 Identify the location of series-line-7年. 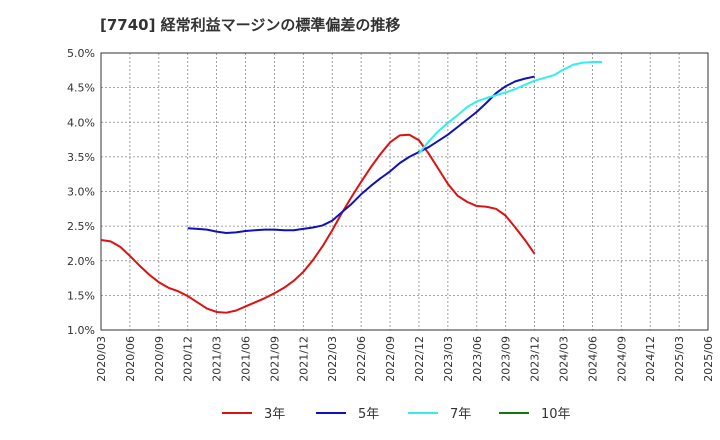
(510, 108).